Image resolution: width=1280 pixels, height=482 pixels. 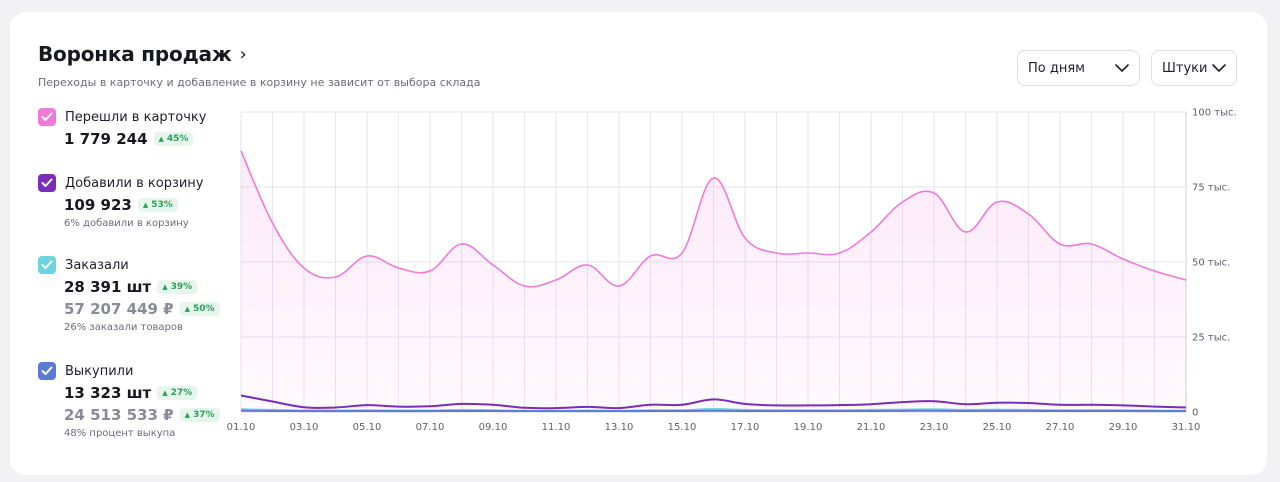 What do you see at coordinates (556, 427) in the screenshot?
I see `x-tick-label: 11.10` at bounding box center [556, 427].